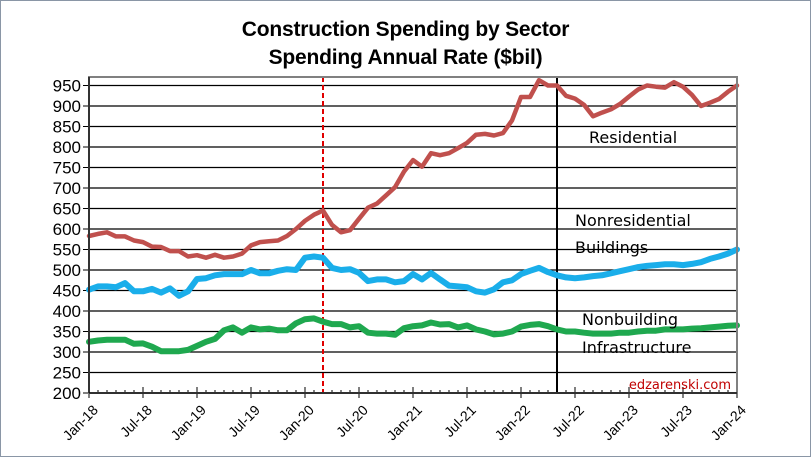 This screenshot has width=811, height=457. Describe the element at coordinates (67, 311) in the screenshot. I see `y-tick-label: 400` at that location.